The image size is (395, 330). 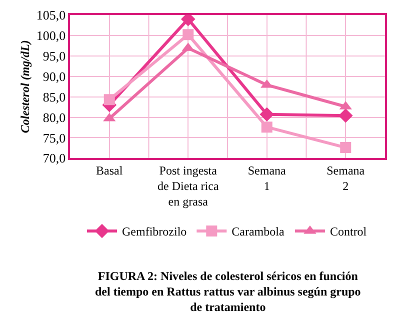 I want to click on x-tick-label: Semana 2, so click(x=346, y=178).